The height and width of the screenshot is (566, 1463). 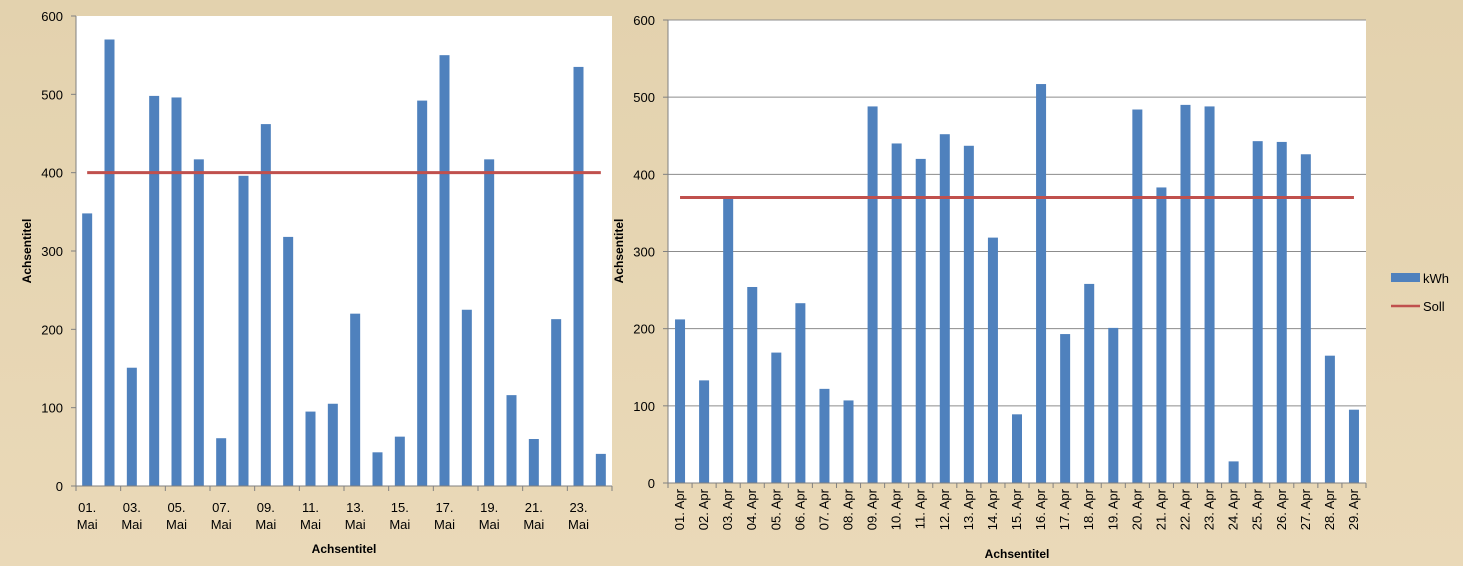 I want to click on y-tick-label-may: 200, so click(x=52, y=329).